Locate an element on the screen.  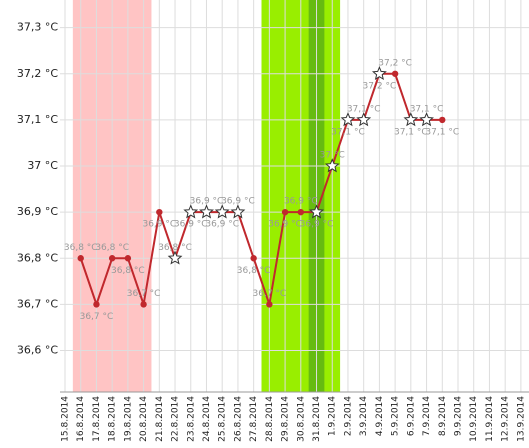
y-tick-label: 37,2 °C is located at coordinates (37, 73).